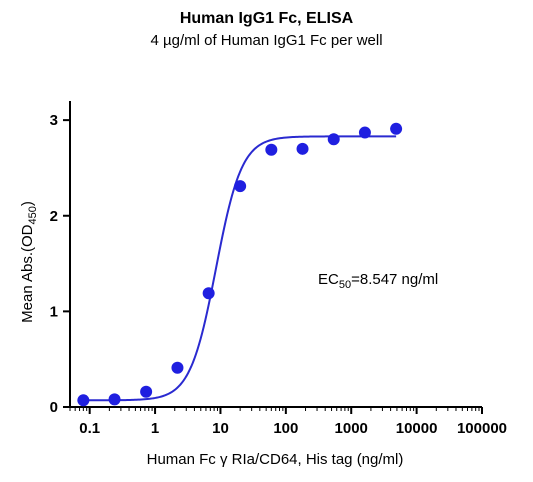 This screenshot has height=482, width=533. I want to click on y-tick-label: 1, so click(54, 311).